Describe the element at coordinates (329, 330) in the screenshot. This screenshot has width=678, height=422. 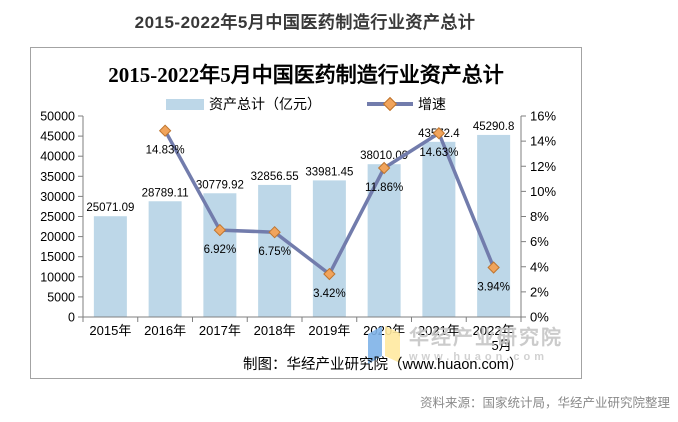
I see `x-axis-label: 2019年` at that location.